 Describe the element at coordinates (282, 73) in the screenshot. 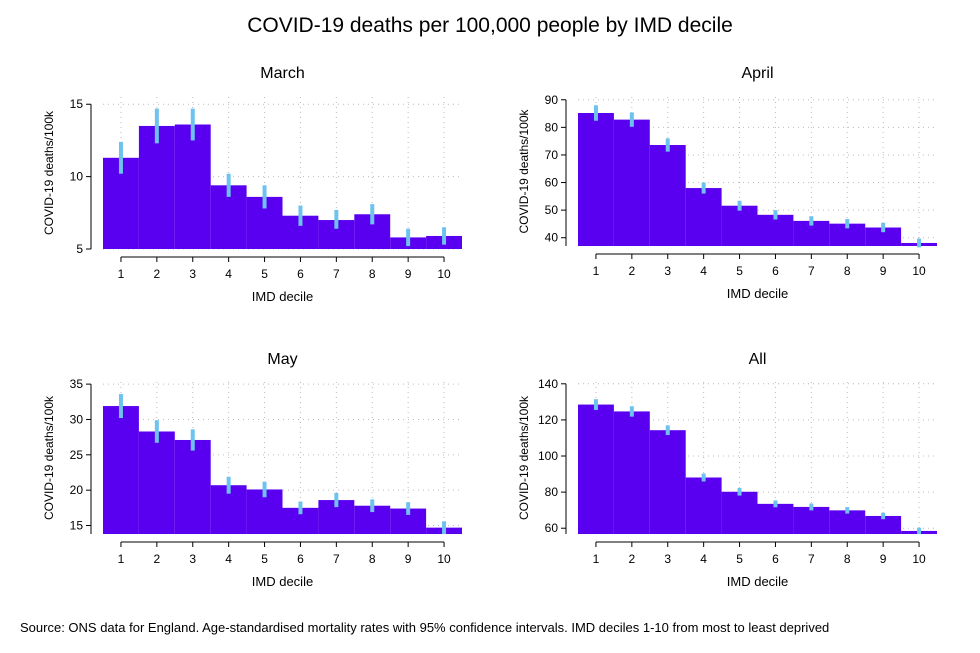

I see `panel-title: March` at that location.